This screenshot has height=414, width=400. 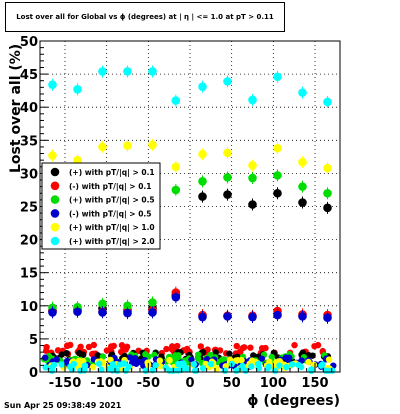 I want to click on x-tick-label: -150, so click(x=65, y=383).